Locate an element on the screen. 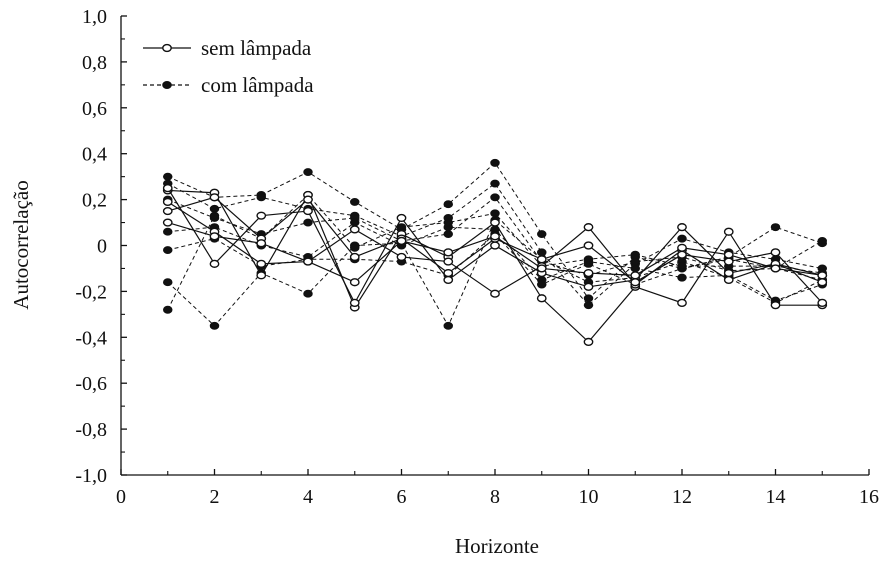  x-tick-label: 10 is located at coordinates (589, 497).